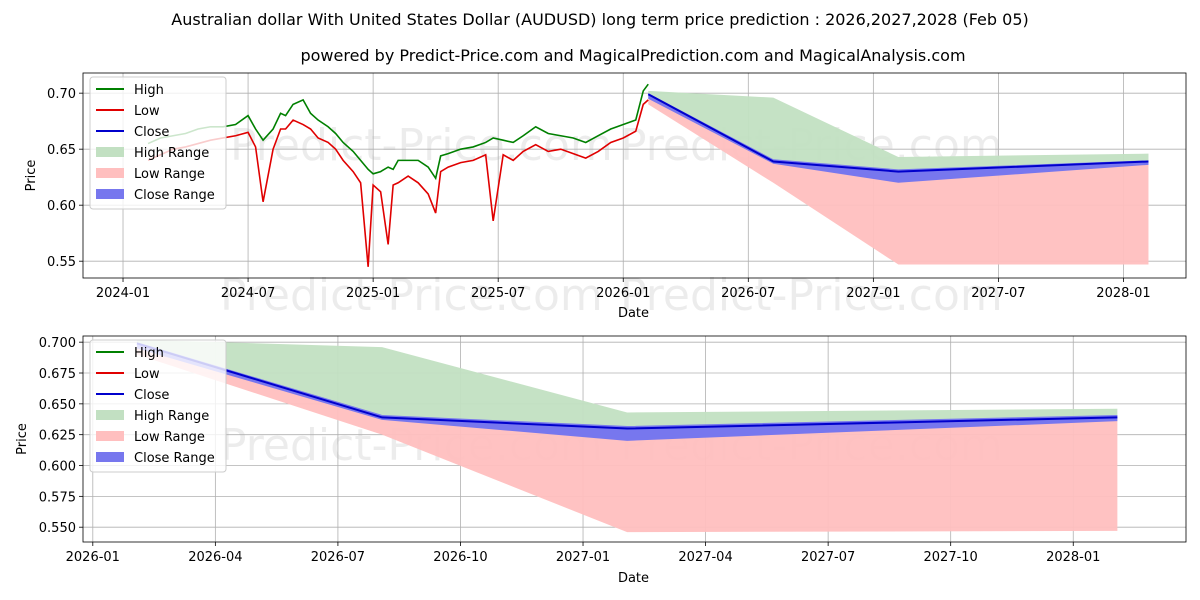 The width and height of the screenshot is (1200, 600). Describe the element at coordinates (57, 467) in the screenshot. I see `y-tick-label: 0.600` at that location.